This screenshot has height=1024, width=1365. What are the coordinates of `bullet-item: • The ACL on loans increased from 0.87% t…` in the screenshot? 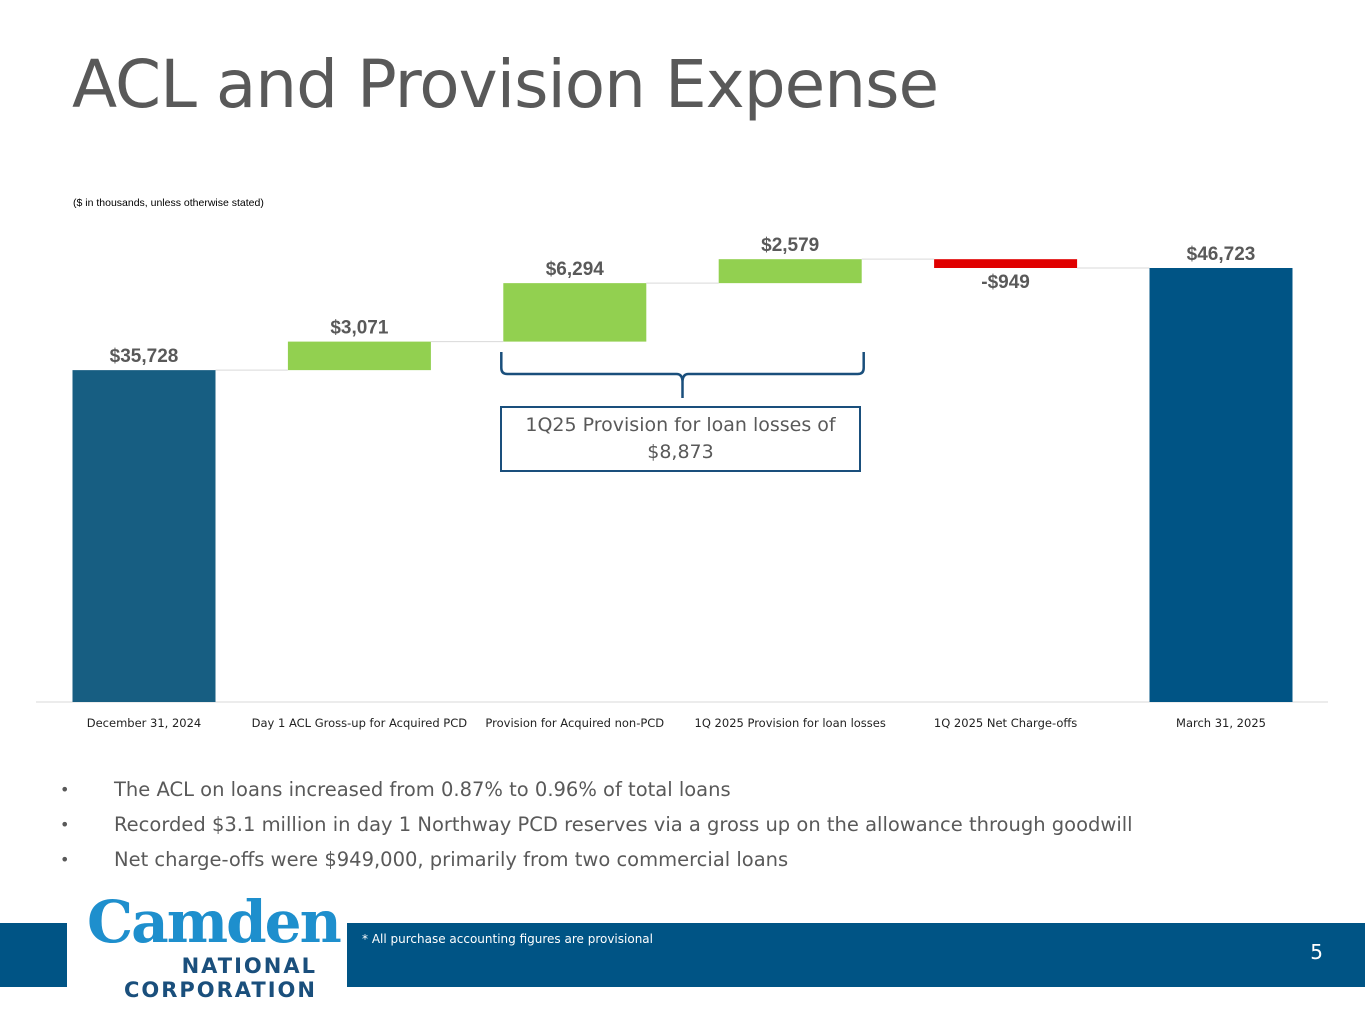 It's located at (596, 789).